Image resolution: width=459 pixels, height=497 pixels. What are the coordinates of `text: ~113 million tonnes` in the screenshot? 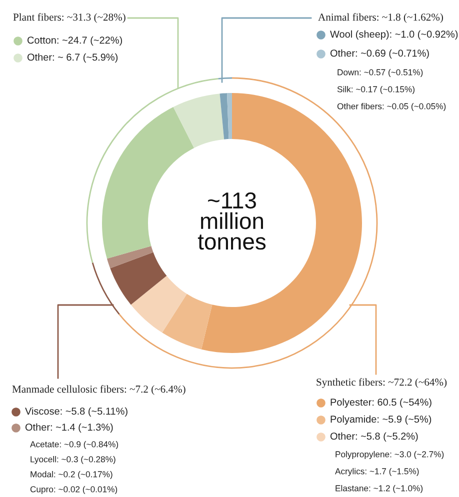 It's located at (232, 221).